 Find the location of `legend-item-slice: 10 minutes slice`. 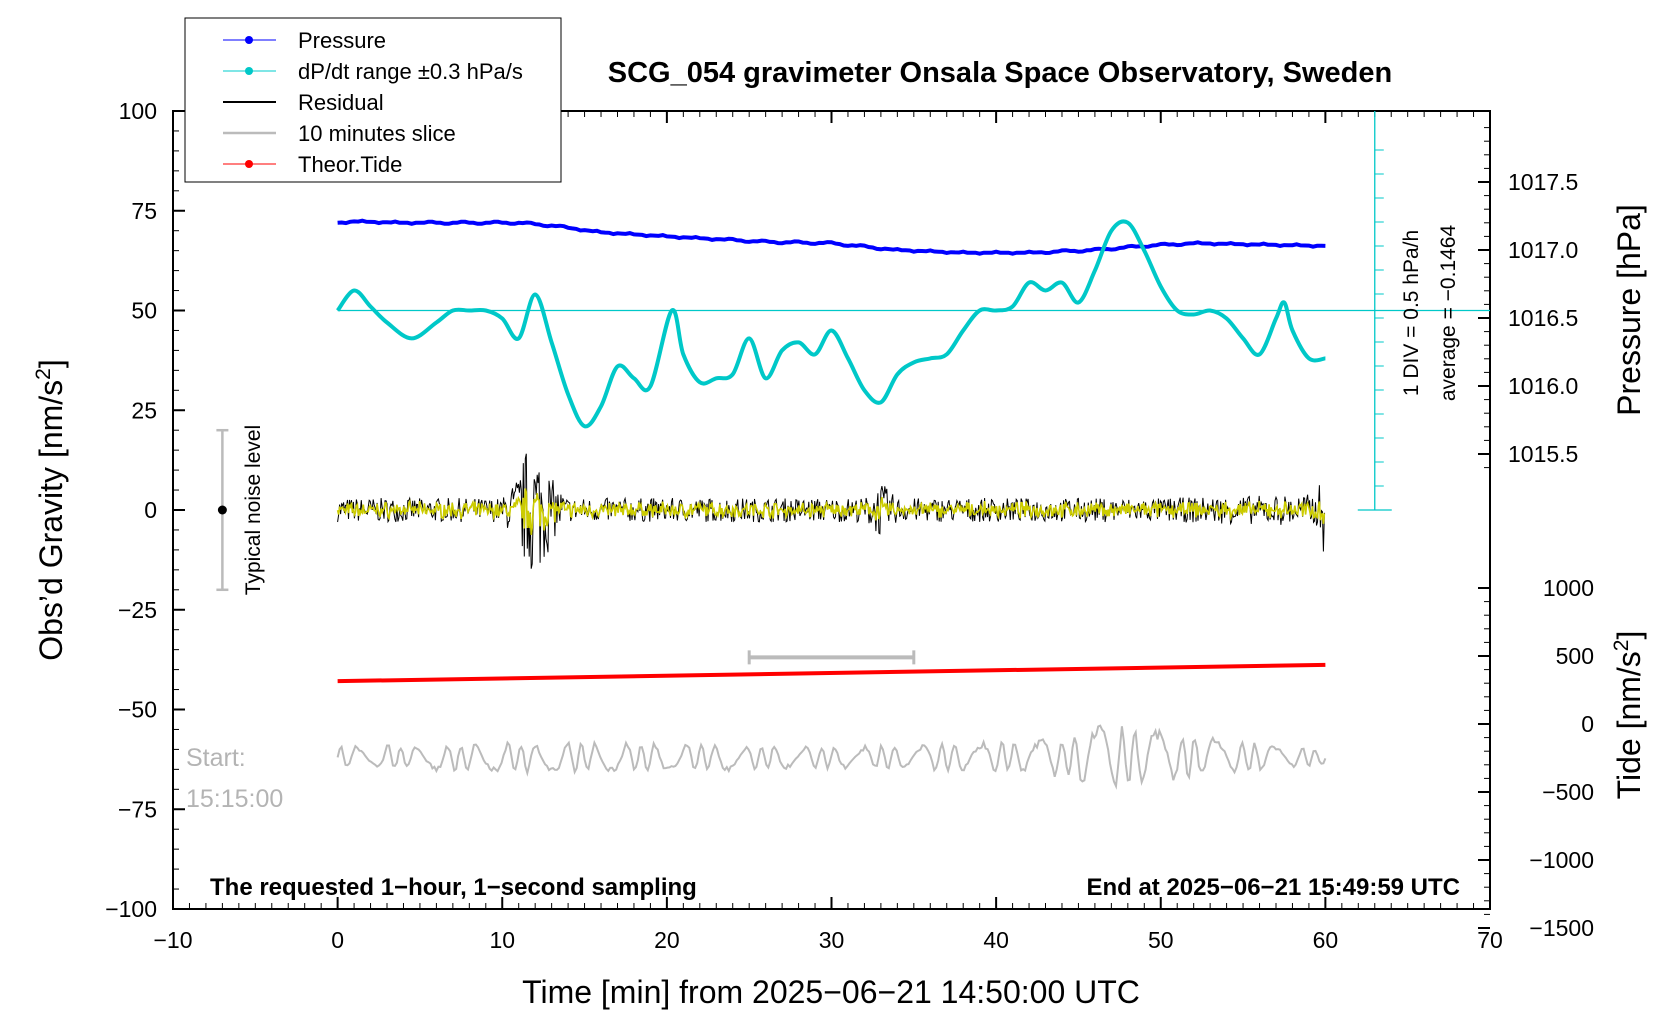

legend-item-slice: 10 minutes slice is located at coordinates (339, 133).